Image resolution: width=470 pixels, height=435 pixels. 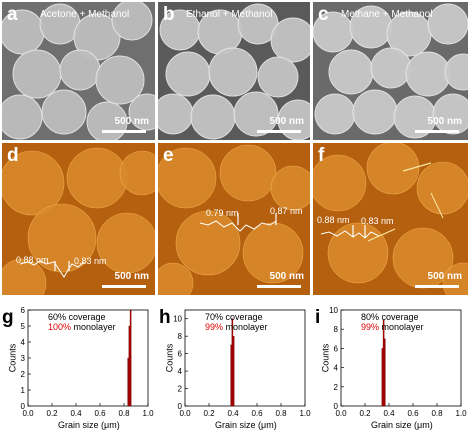 I want to click on y-tick-label: 0, so click(x=336, y=406).